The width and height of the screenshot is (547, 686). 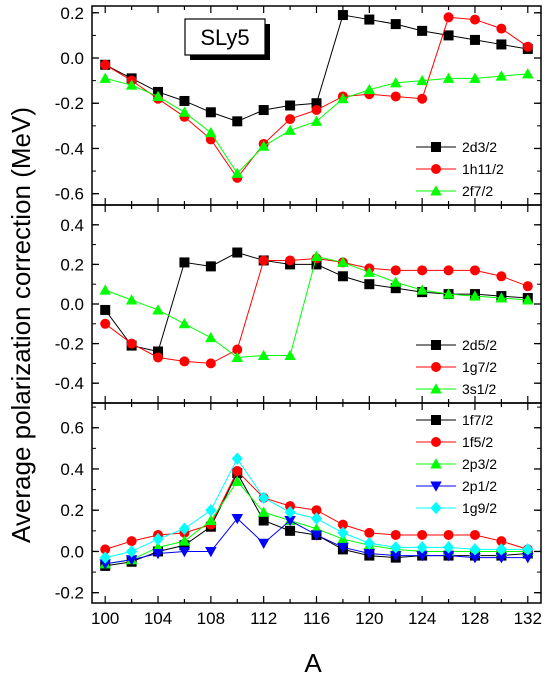 I want to click on legend-label: 1f7/2, so click(x=477, y=420).